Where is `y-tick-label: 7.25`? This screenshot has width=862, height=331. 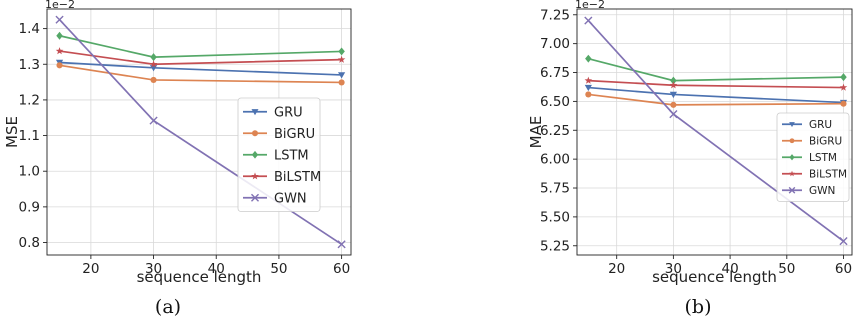
y-tick-label: 7.25 is located at coordinates (555, 15).